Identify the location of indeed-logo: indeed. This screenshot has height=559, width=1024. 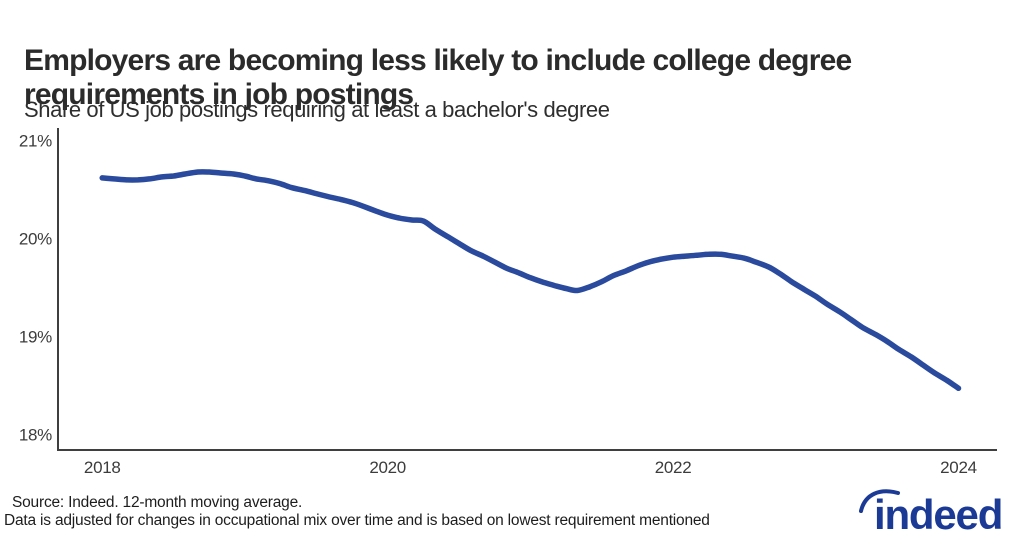
(935, 518).